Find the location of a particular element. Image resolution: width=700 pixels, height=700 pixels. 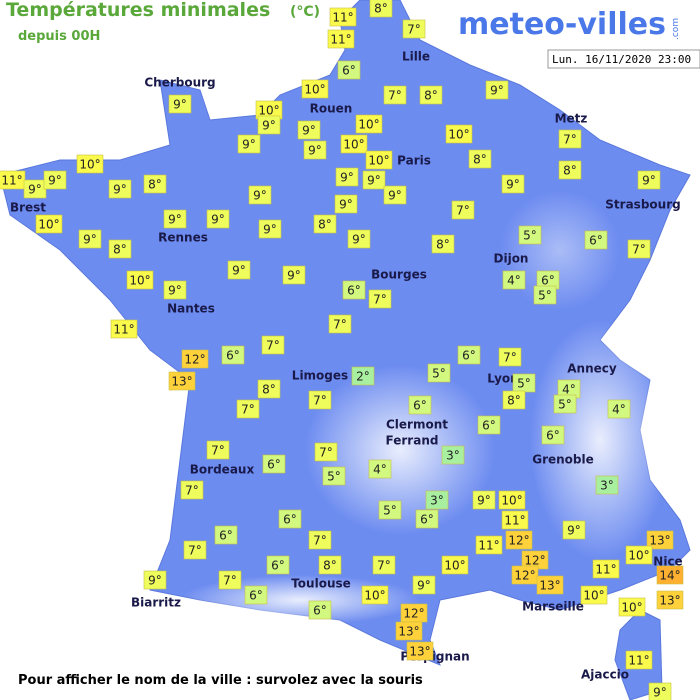

station: 3° is located at coordinates (607, 485).